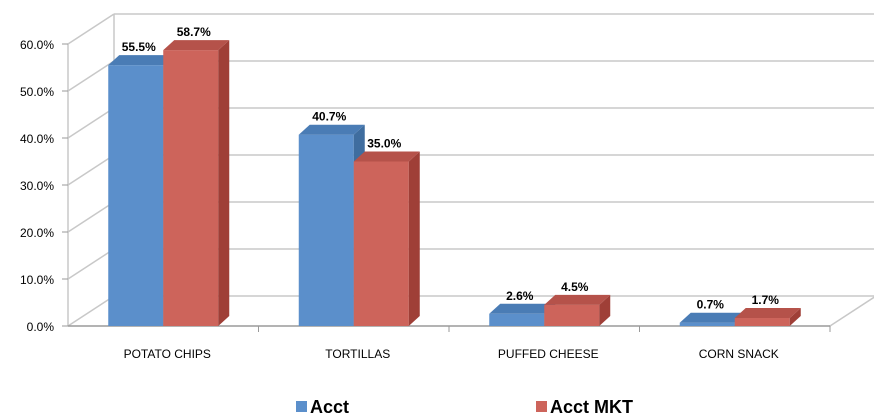 The image size is (874, 420). I want to click on data-label: 58.7%, so click(194, 32).